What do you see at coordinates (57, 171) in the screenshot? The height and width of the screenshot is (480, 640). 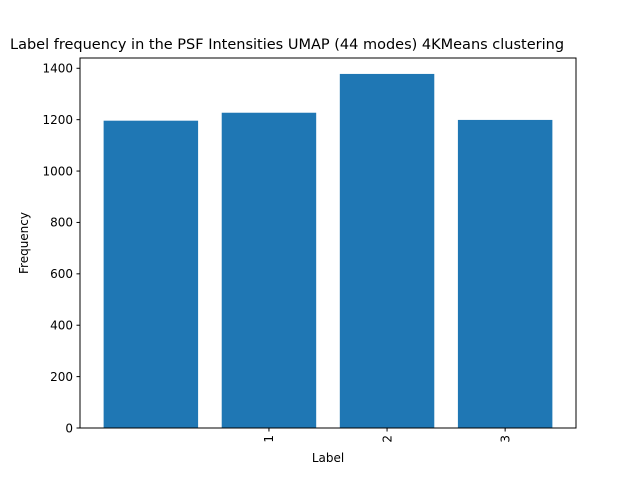 I see `y-tick-label: 1000` at bounding box center [57, 171].